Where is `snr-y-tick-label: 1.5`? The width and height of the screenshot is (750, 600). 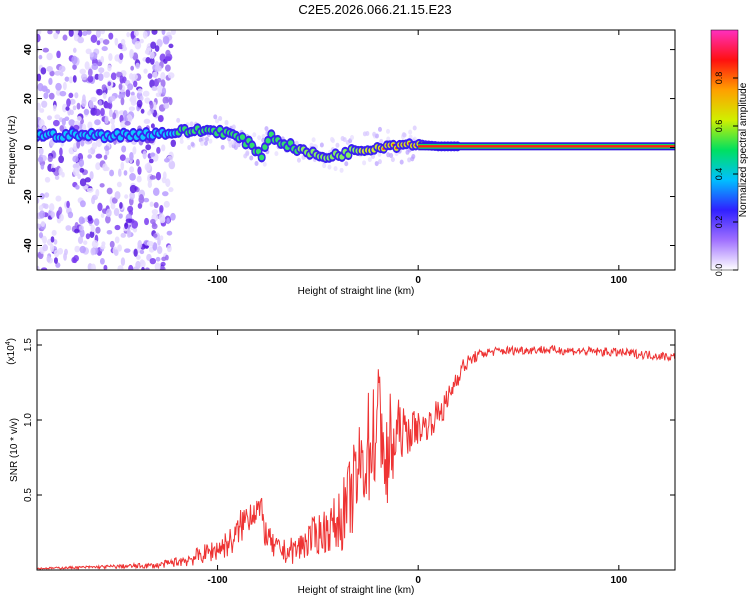
snr-y-tick-label: 1.5 is located at coordinates (28, 345).